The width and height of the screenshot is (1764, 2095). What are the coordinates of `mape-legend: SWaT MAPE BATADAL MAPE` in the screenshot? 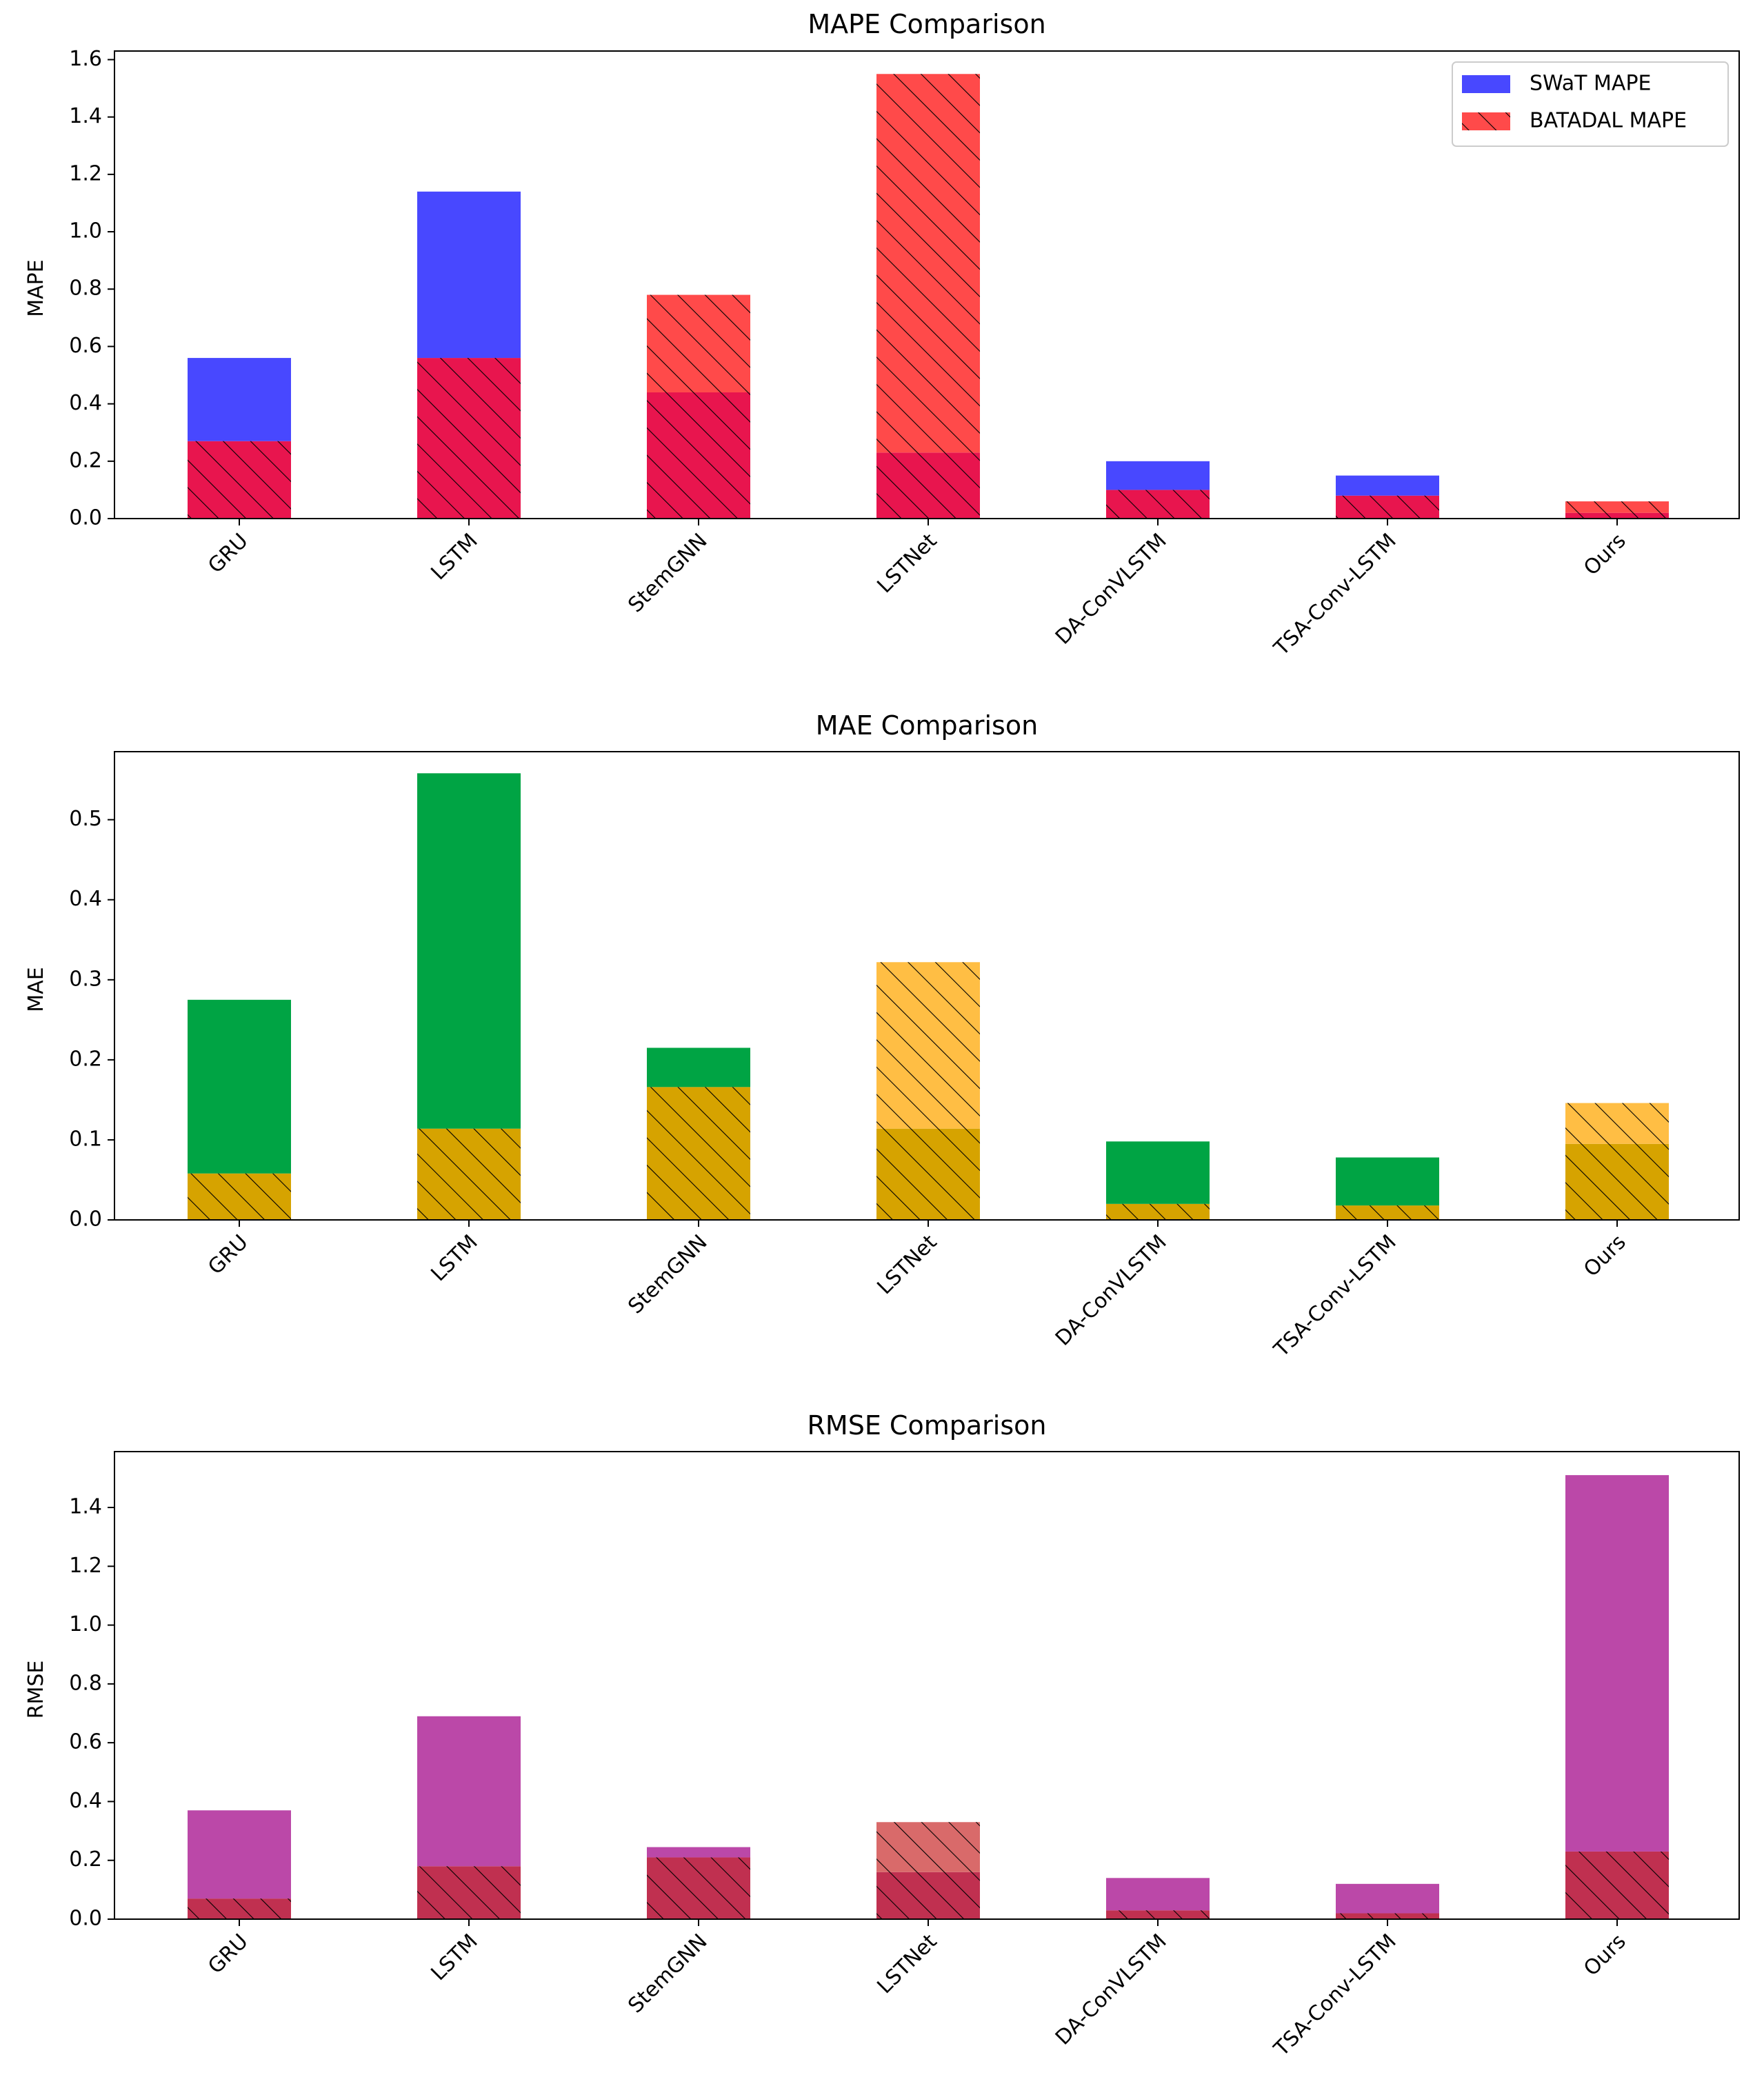 It's located at (1590, 104).